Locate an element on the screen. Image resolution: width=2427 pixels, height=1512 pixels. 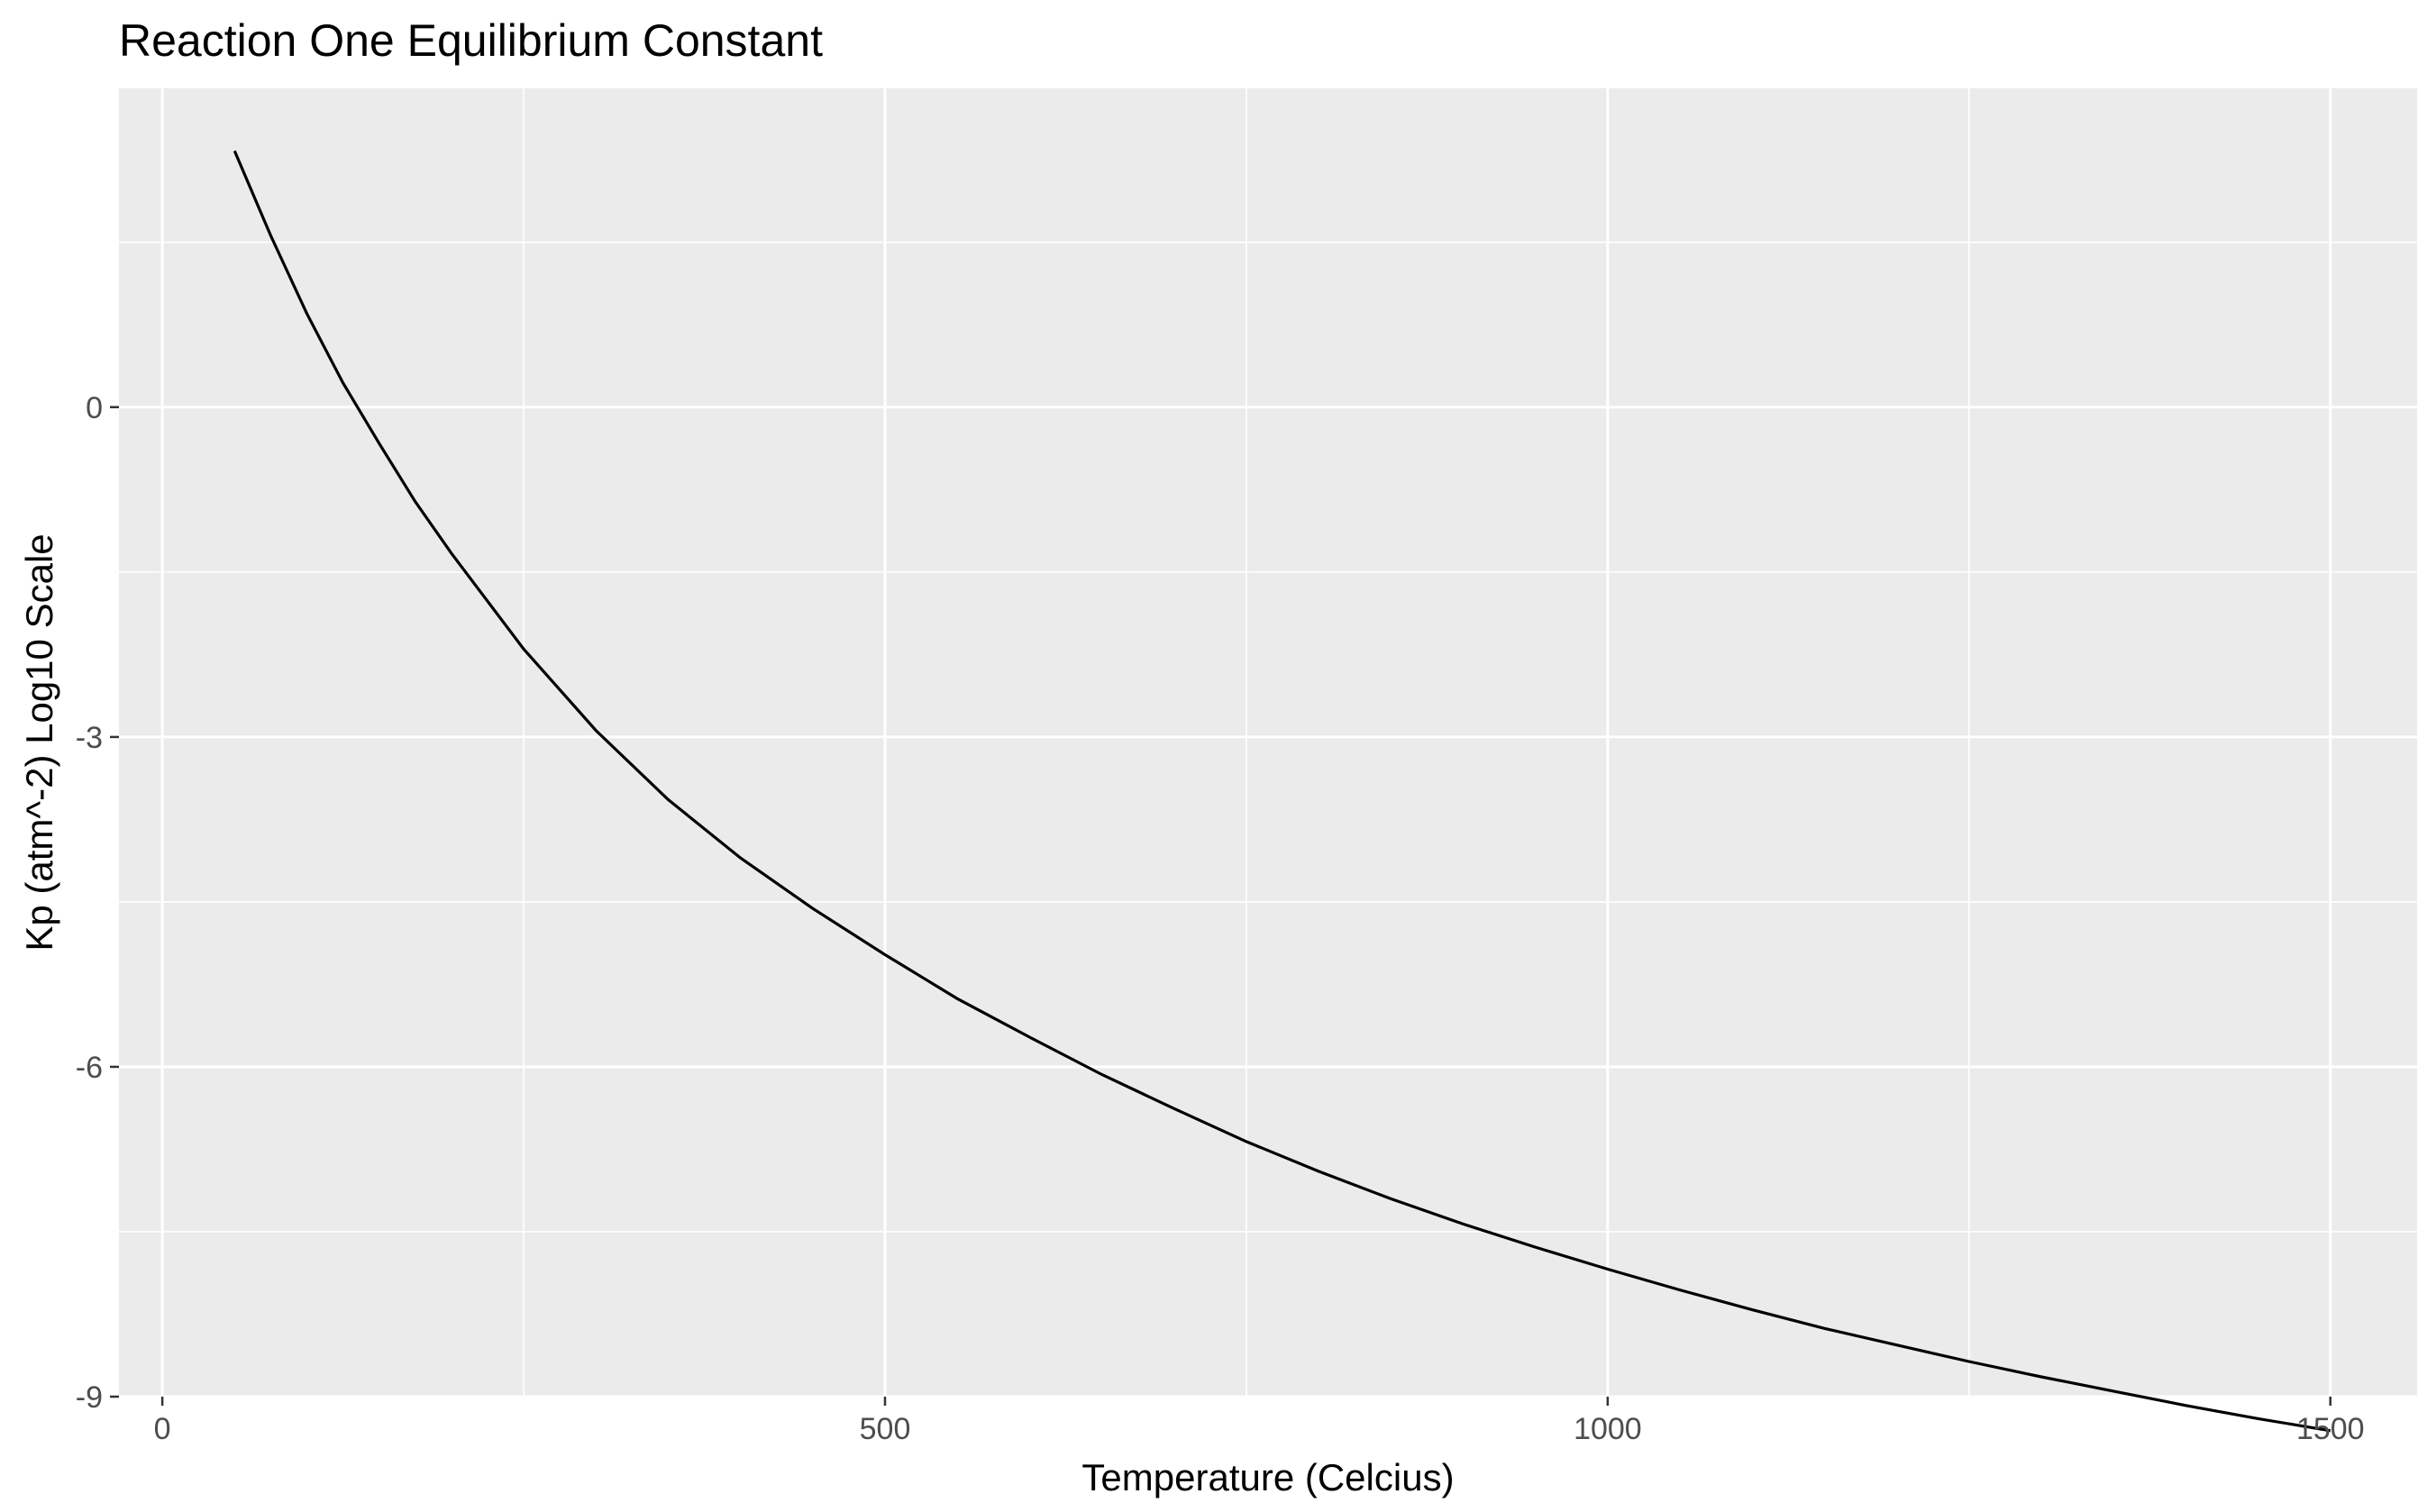
x-tick-label: 500 is located at coordinates (885, 1429).